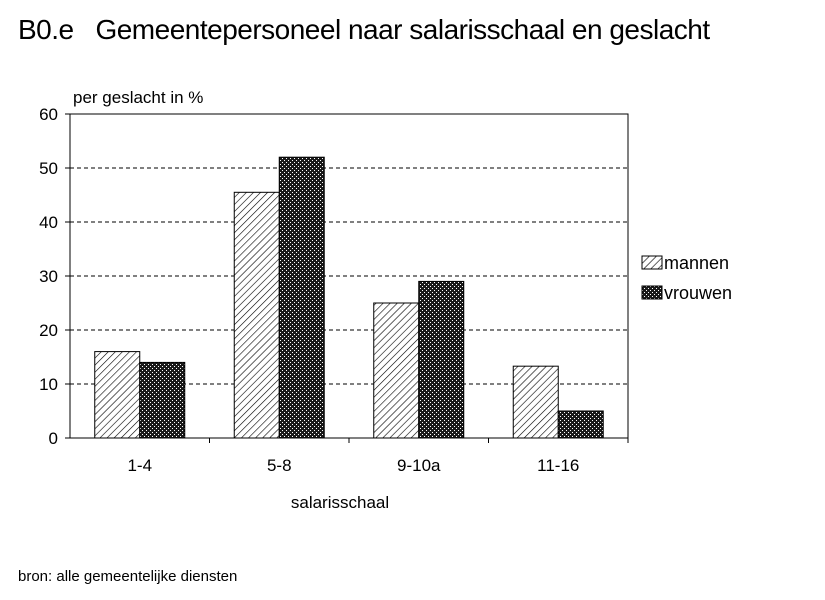 This screenshot has width=825, height=600. What do you see at coordinates (48, 114) in the screenshot?
I see `y-tick-label: 60` at bounding box center [48, 114].